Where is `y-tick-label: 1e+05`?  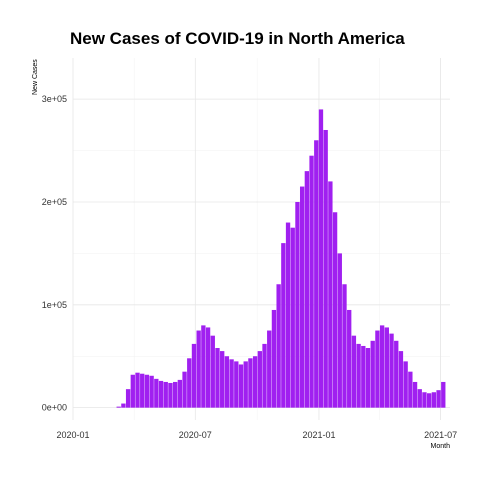 y-tick-label: 1e+05 is located at coordinates (54, 305).